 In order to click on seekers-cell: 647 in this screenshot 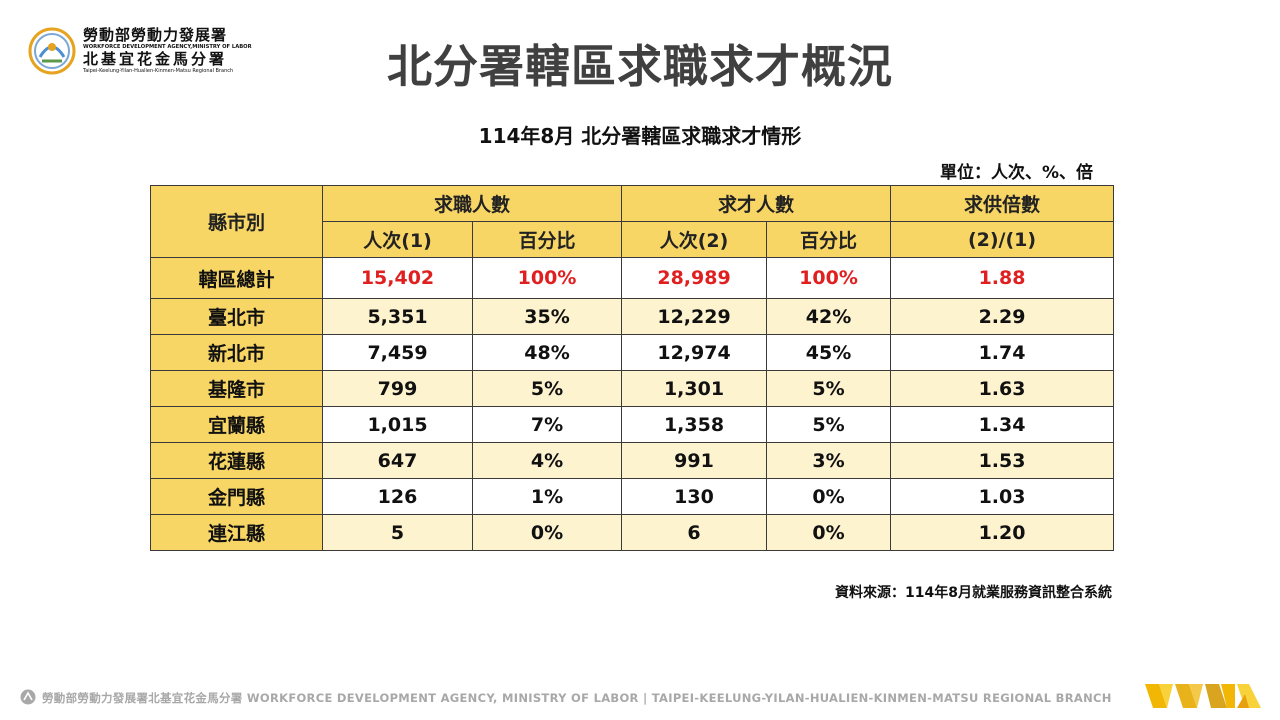, I will do `click(397, 460)`.